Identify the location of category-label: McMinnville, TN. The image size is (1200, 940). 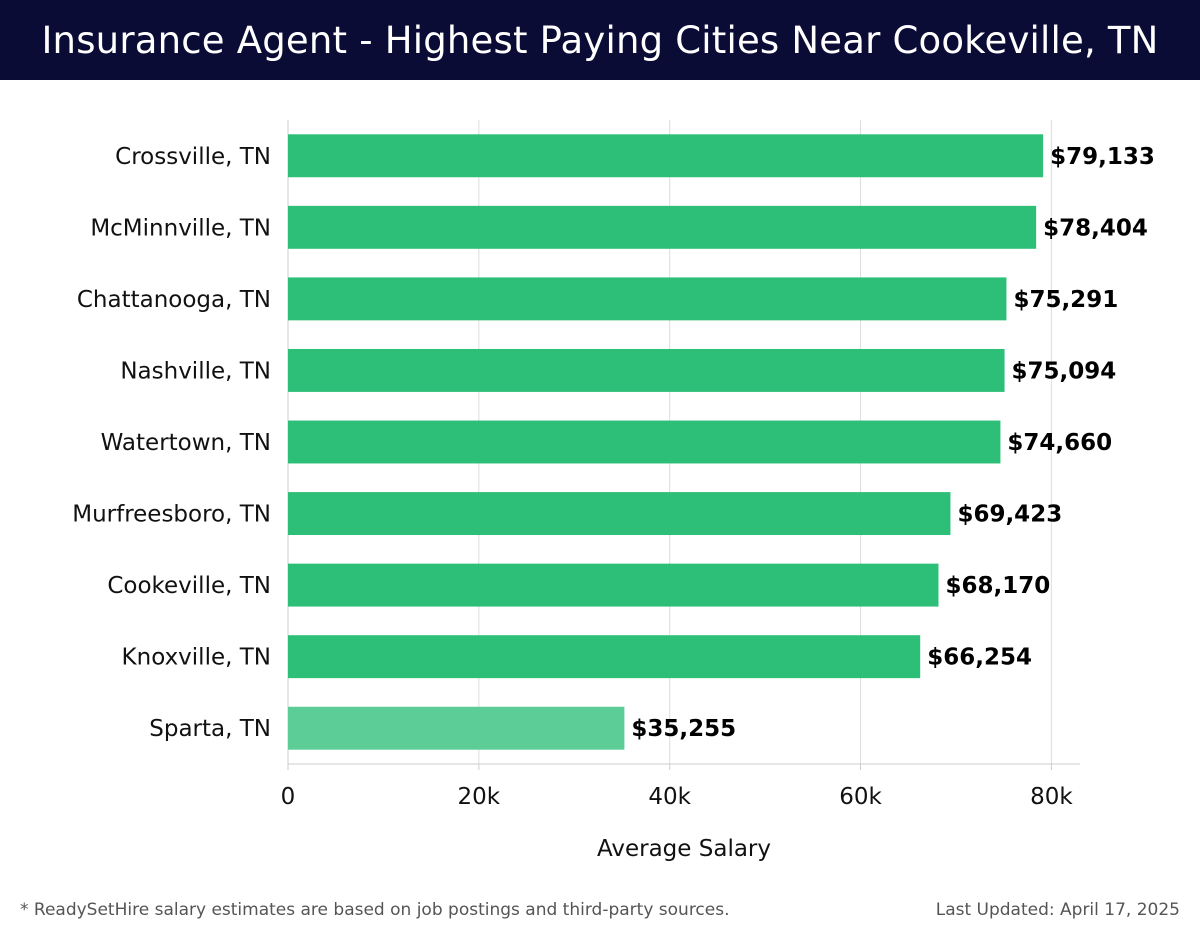
(180, 228).